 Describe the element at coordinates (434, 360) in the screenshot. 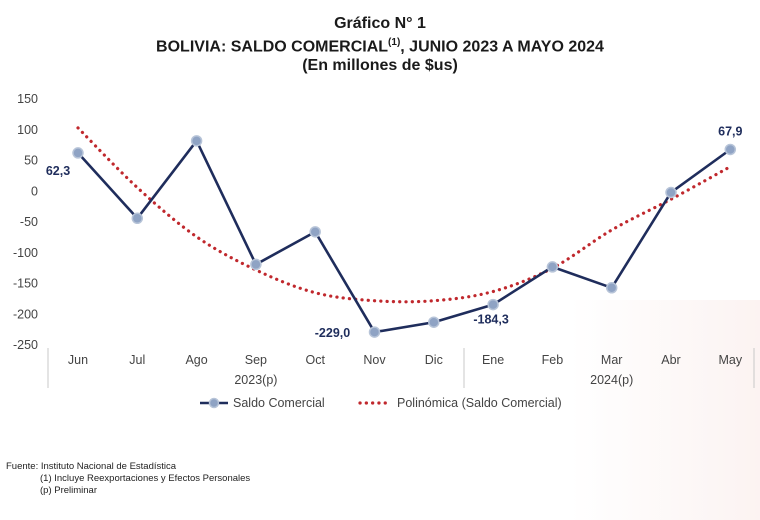

I see `x-tick-label: Dic` at that location.